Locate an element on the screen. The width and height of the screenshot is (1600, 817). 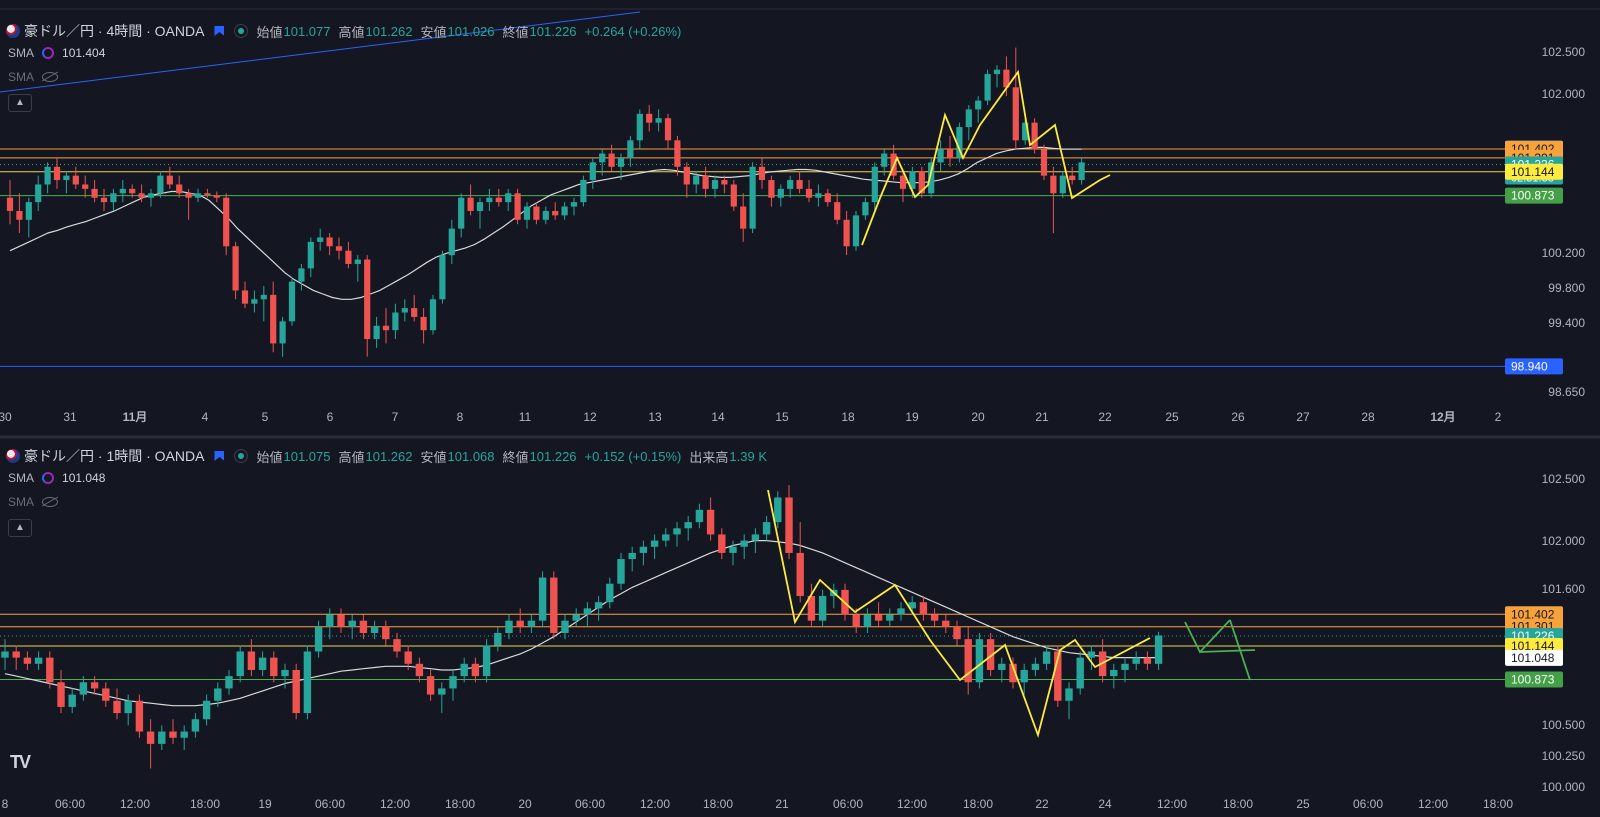
x-tick-label: 30 is located at coordinates (6, 417).